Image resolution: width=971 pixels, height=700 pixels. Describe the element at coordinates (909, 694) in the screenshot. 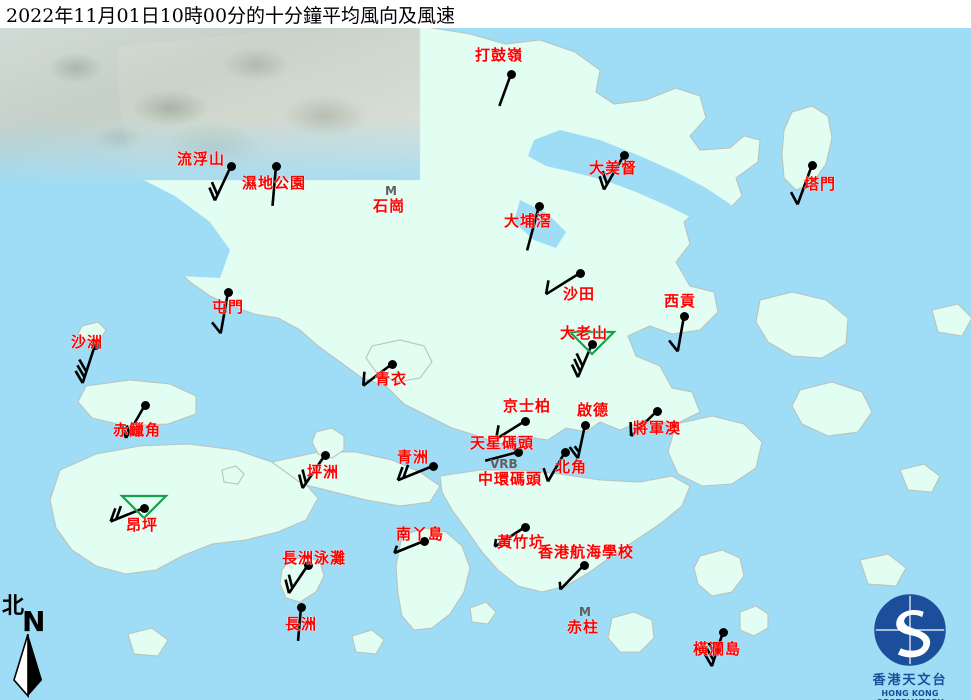

I see `hko-name-en: HONG KONG OBSERVATORY` at that location.